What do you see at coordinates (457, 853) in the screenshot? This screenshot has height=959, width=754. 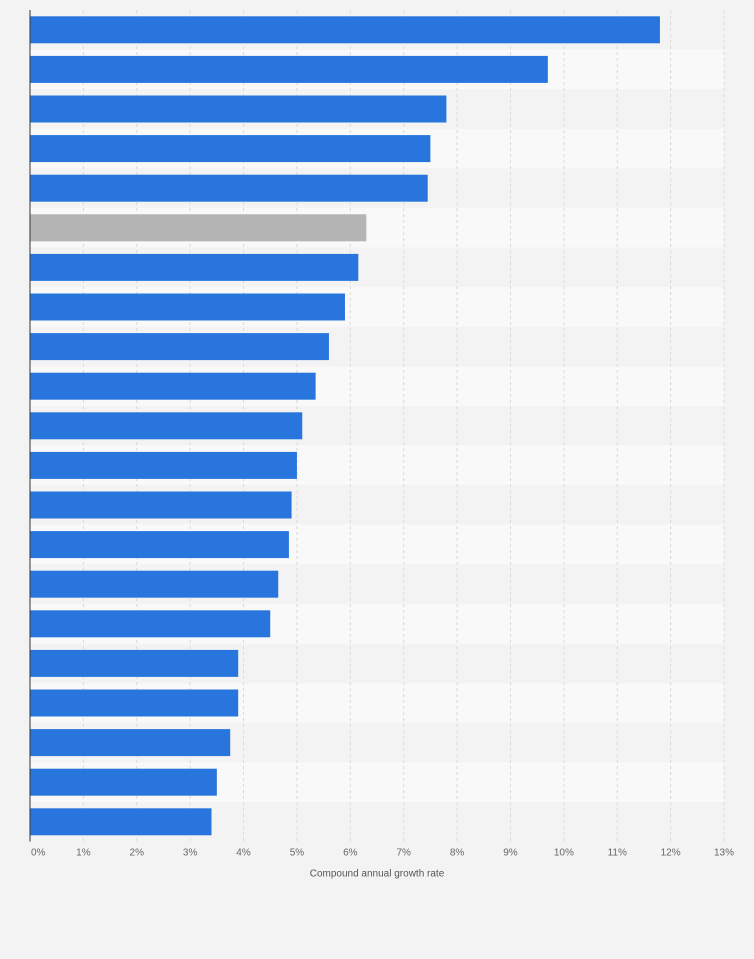 I see `x-tick-label: 8%` at bounding box center [457, 853].